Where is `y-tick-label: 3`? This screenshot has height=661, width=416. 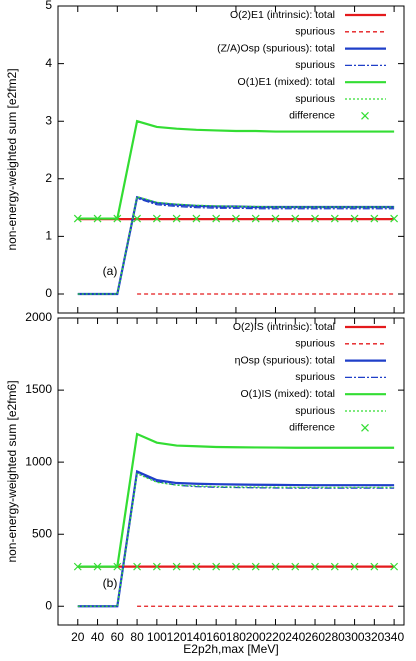 y-tick-label: 3 is located at coordinates (48, 120).